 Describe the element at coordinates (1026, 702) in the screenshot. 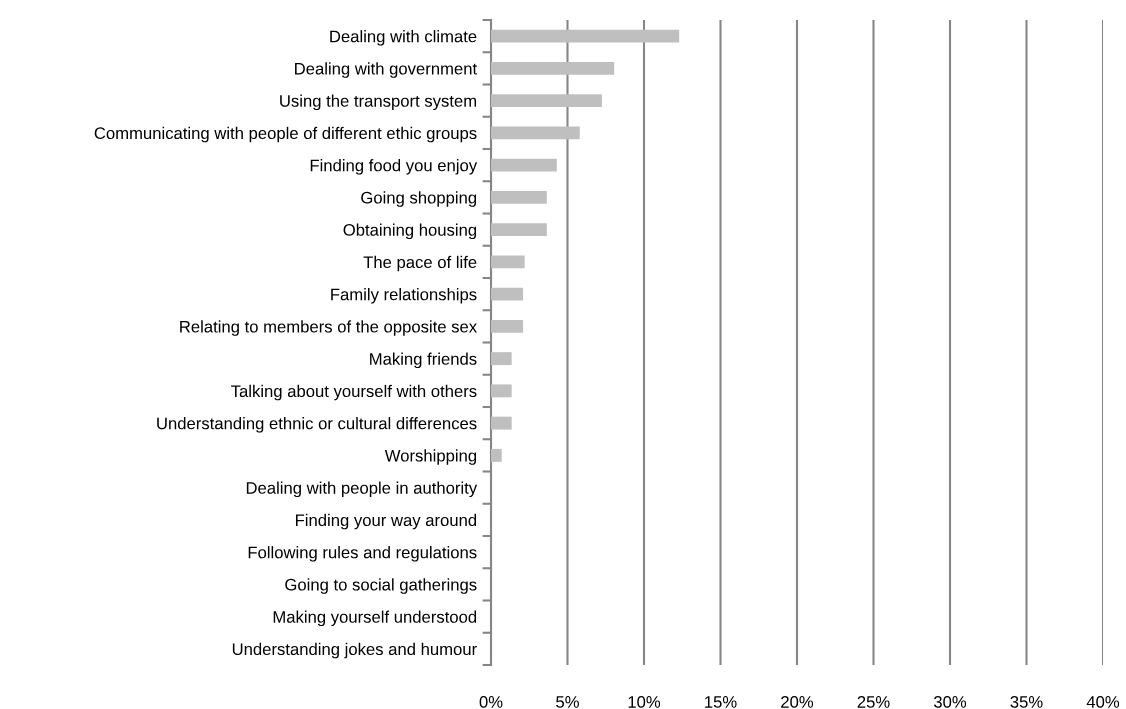

I see `x-tick-label: 35%` at that location.